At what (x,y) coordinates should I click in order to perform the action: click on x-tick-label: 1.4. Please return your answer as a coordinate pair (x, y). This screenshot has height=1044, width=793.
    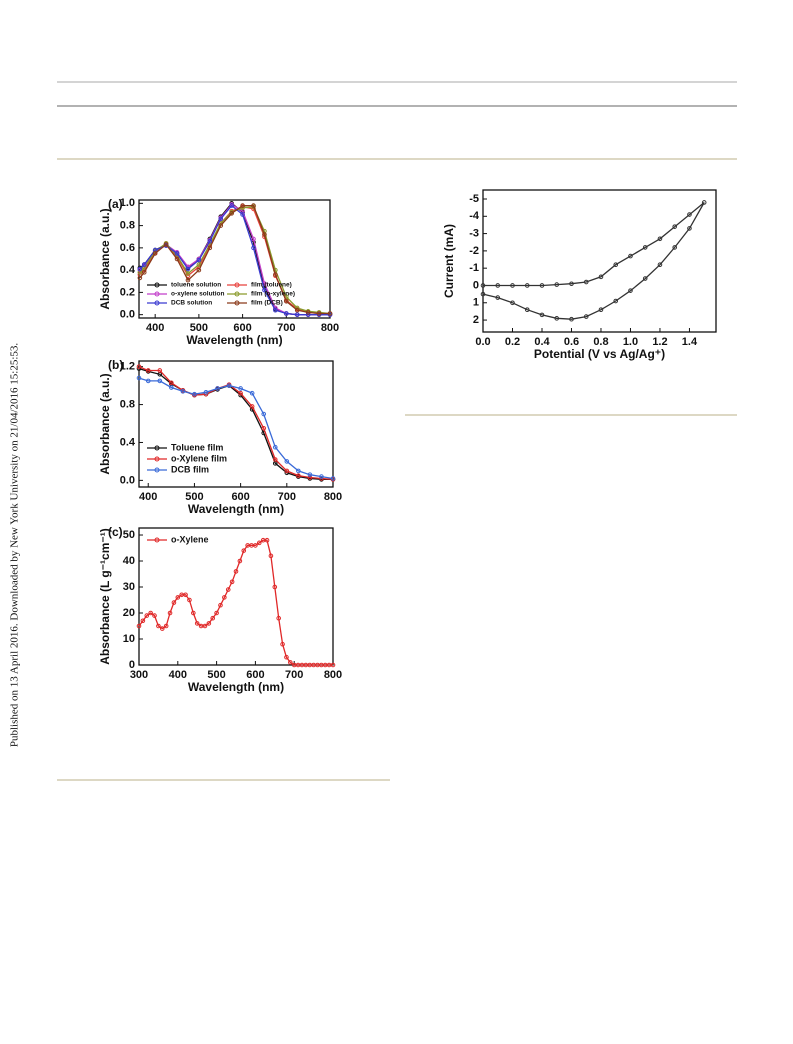
    Looking at the image, I should click on (690, 342).